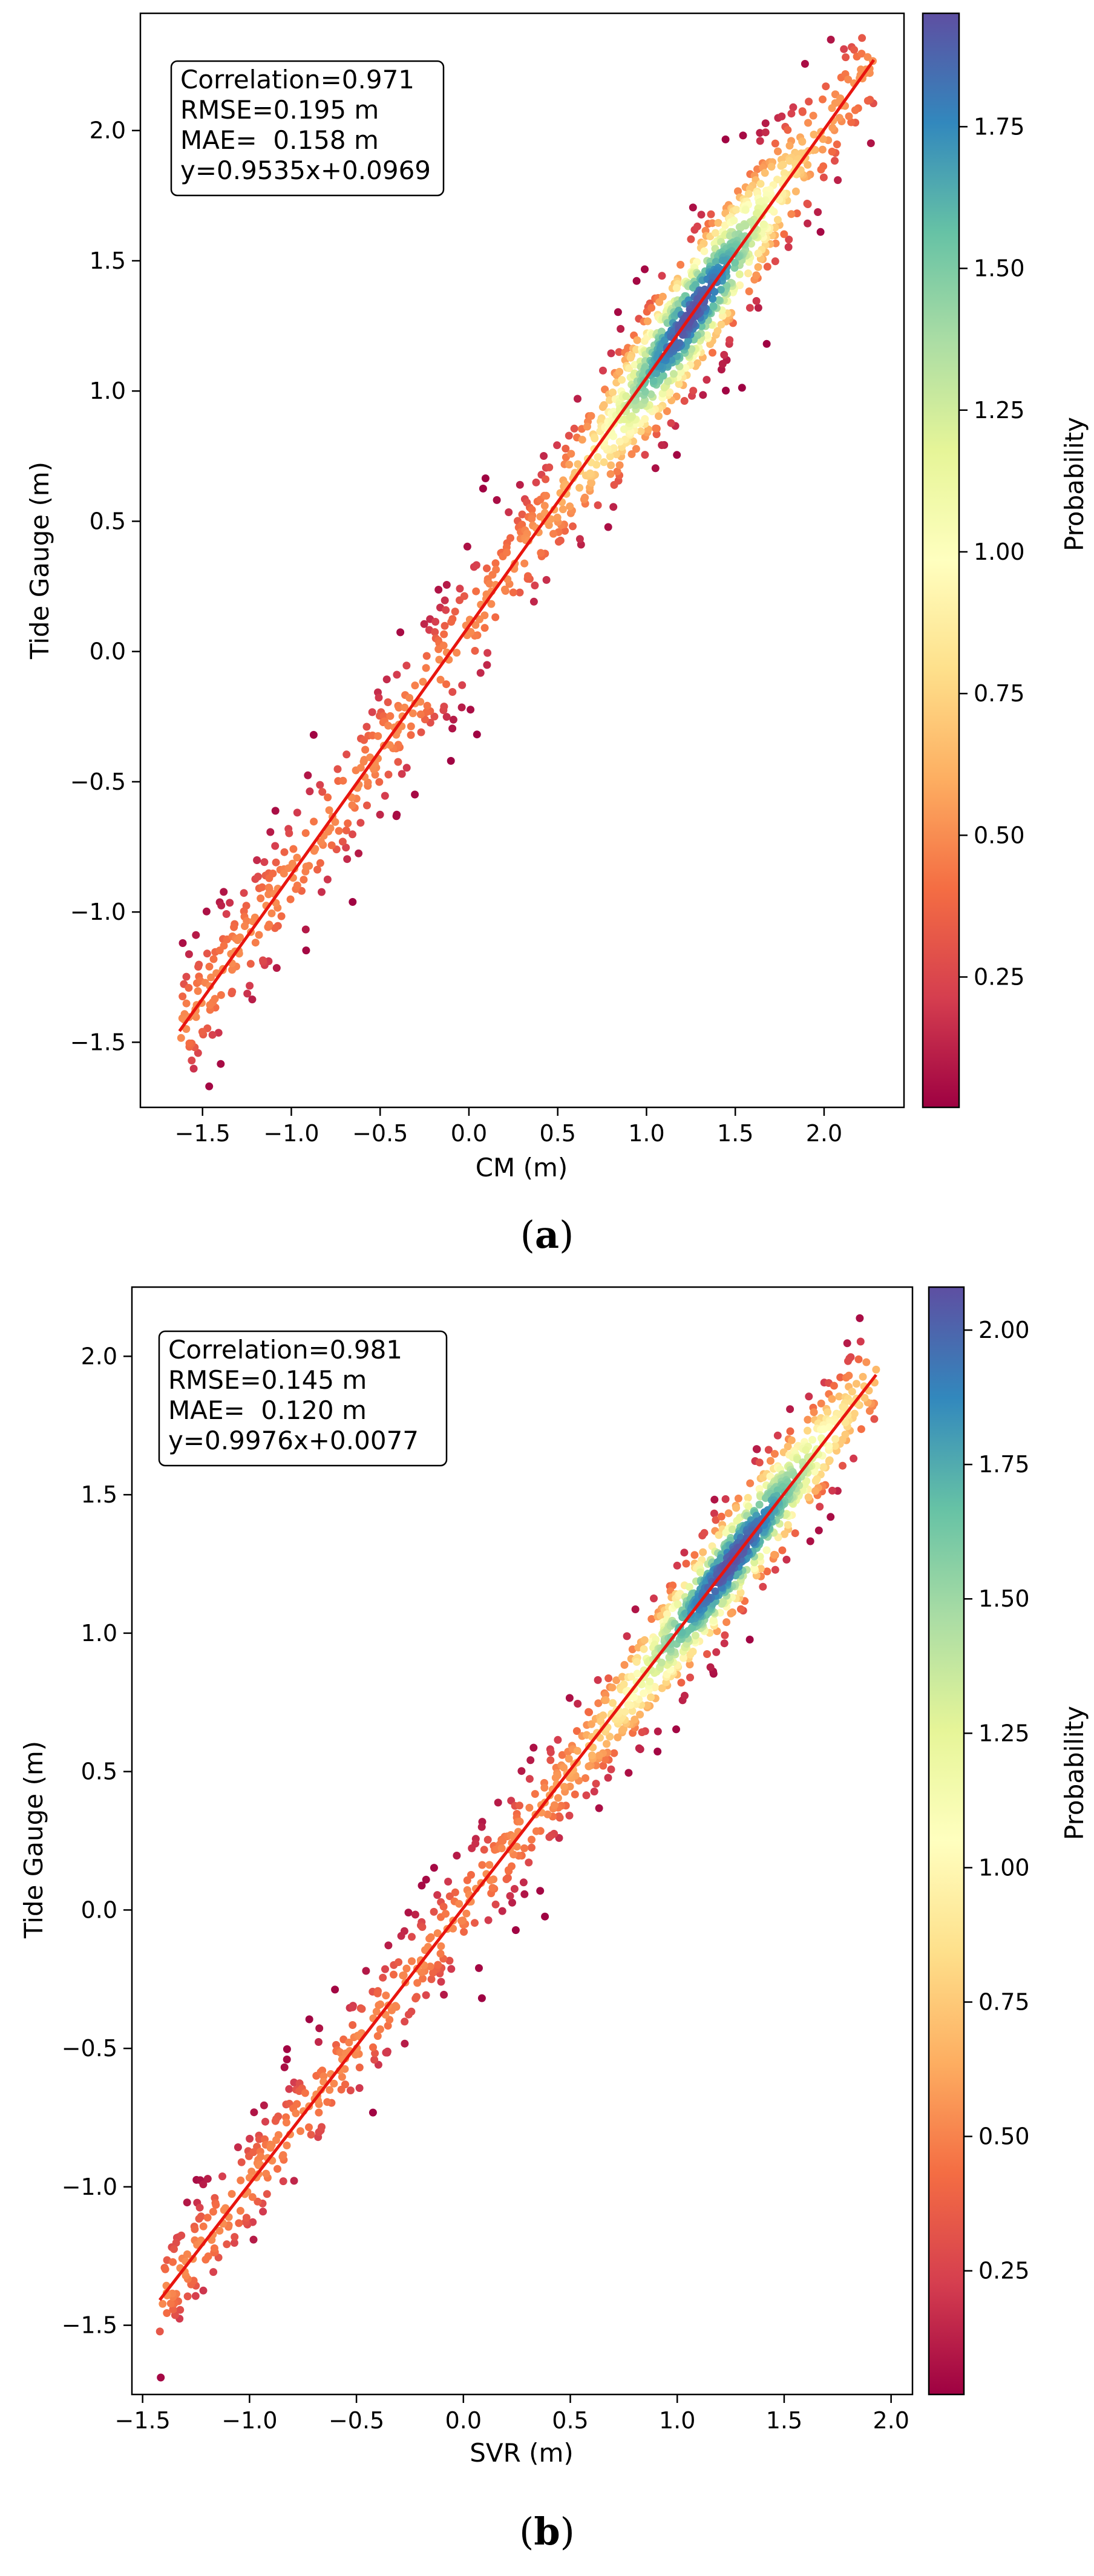  What do you see at coordinates (891, 2420) in the screenshot?
I see `x-tick-label: 2.0` at bounding box center [891, 2420].